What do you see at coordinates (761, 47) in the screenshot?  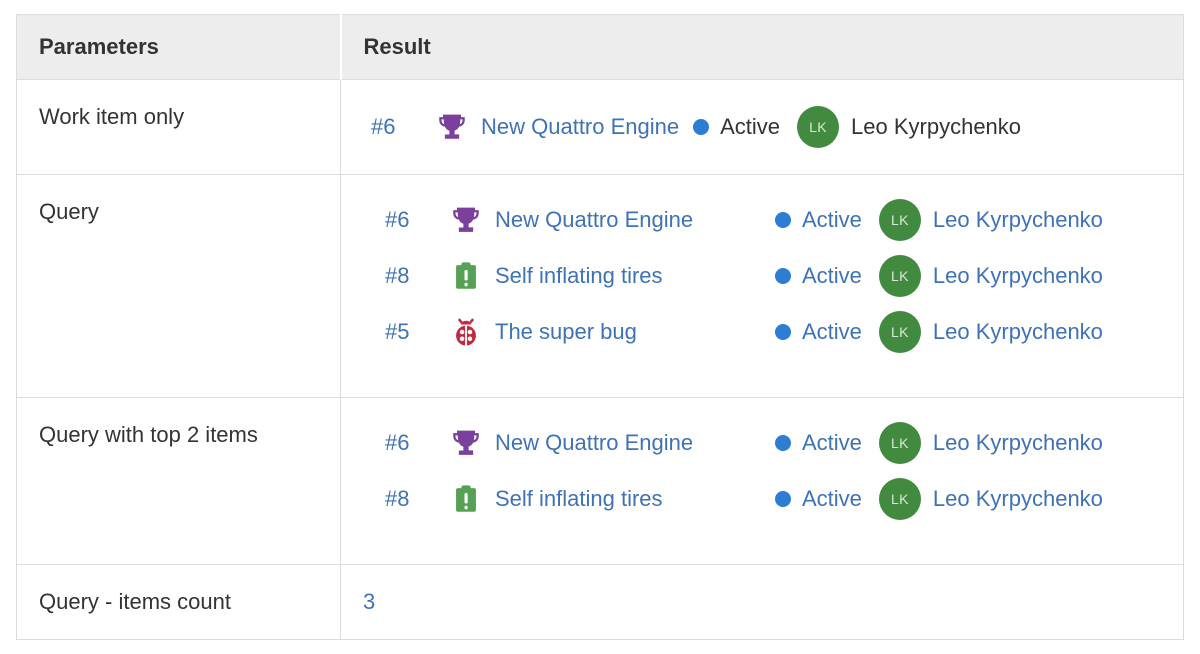 I see `column-header-result: Result` at bounding box center [761, 47].